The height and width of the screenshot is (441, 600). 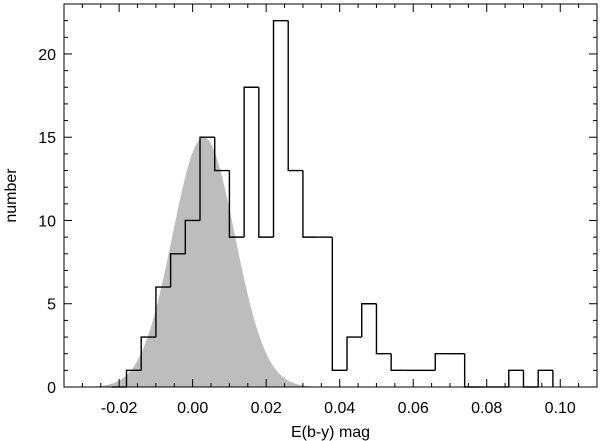 I want to click on y-tick-label: 5, so click(x=51, y=305).